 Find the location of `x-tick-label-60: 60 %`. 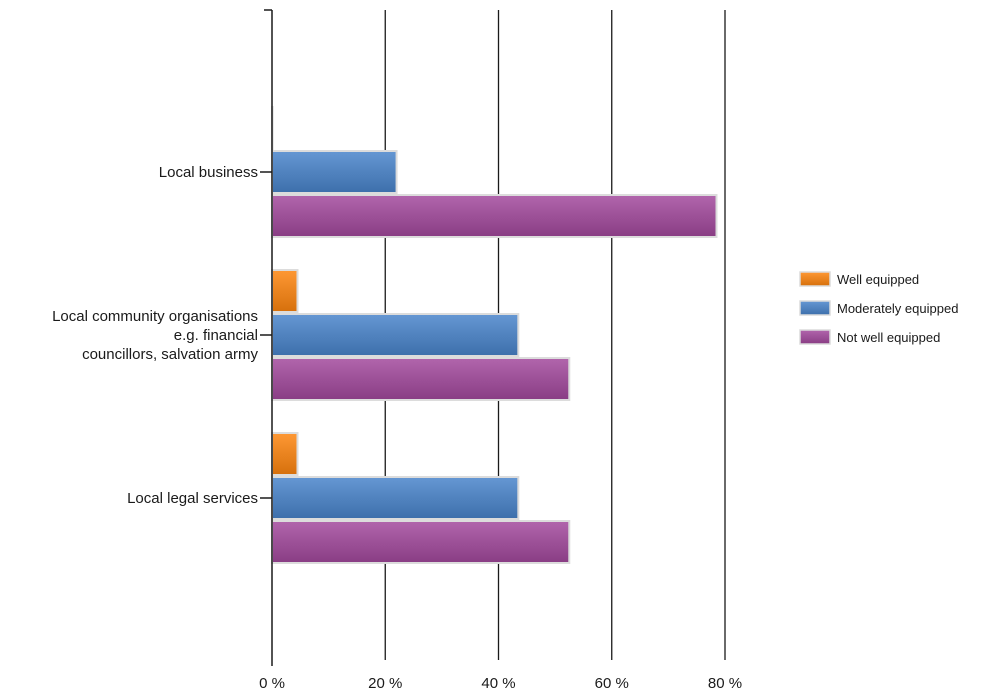

x-tick-label-60: 60 % is located at coordinates (612, 683).